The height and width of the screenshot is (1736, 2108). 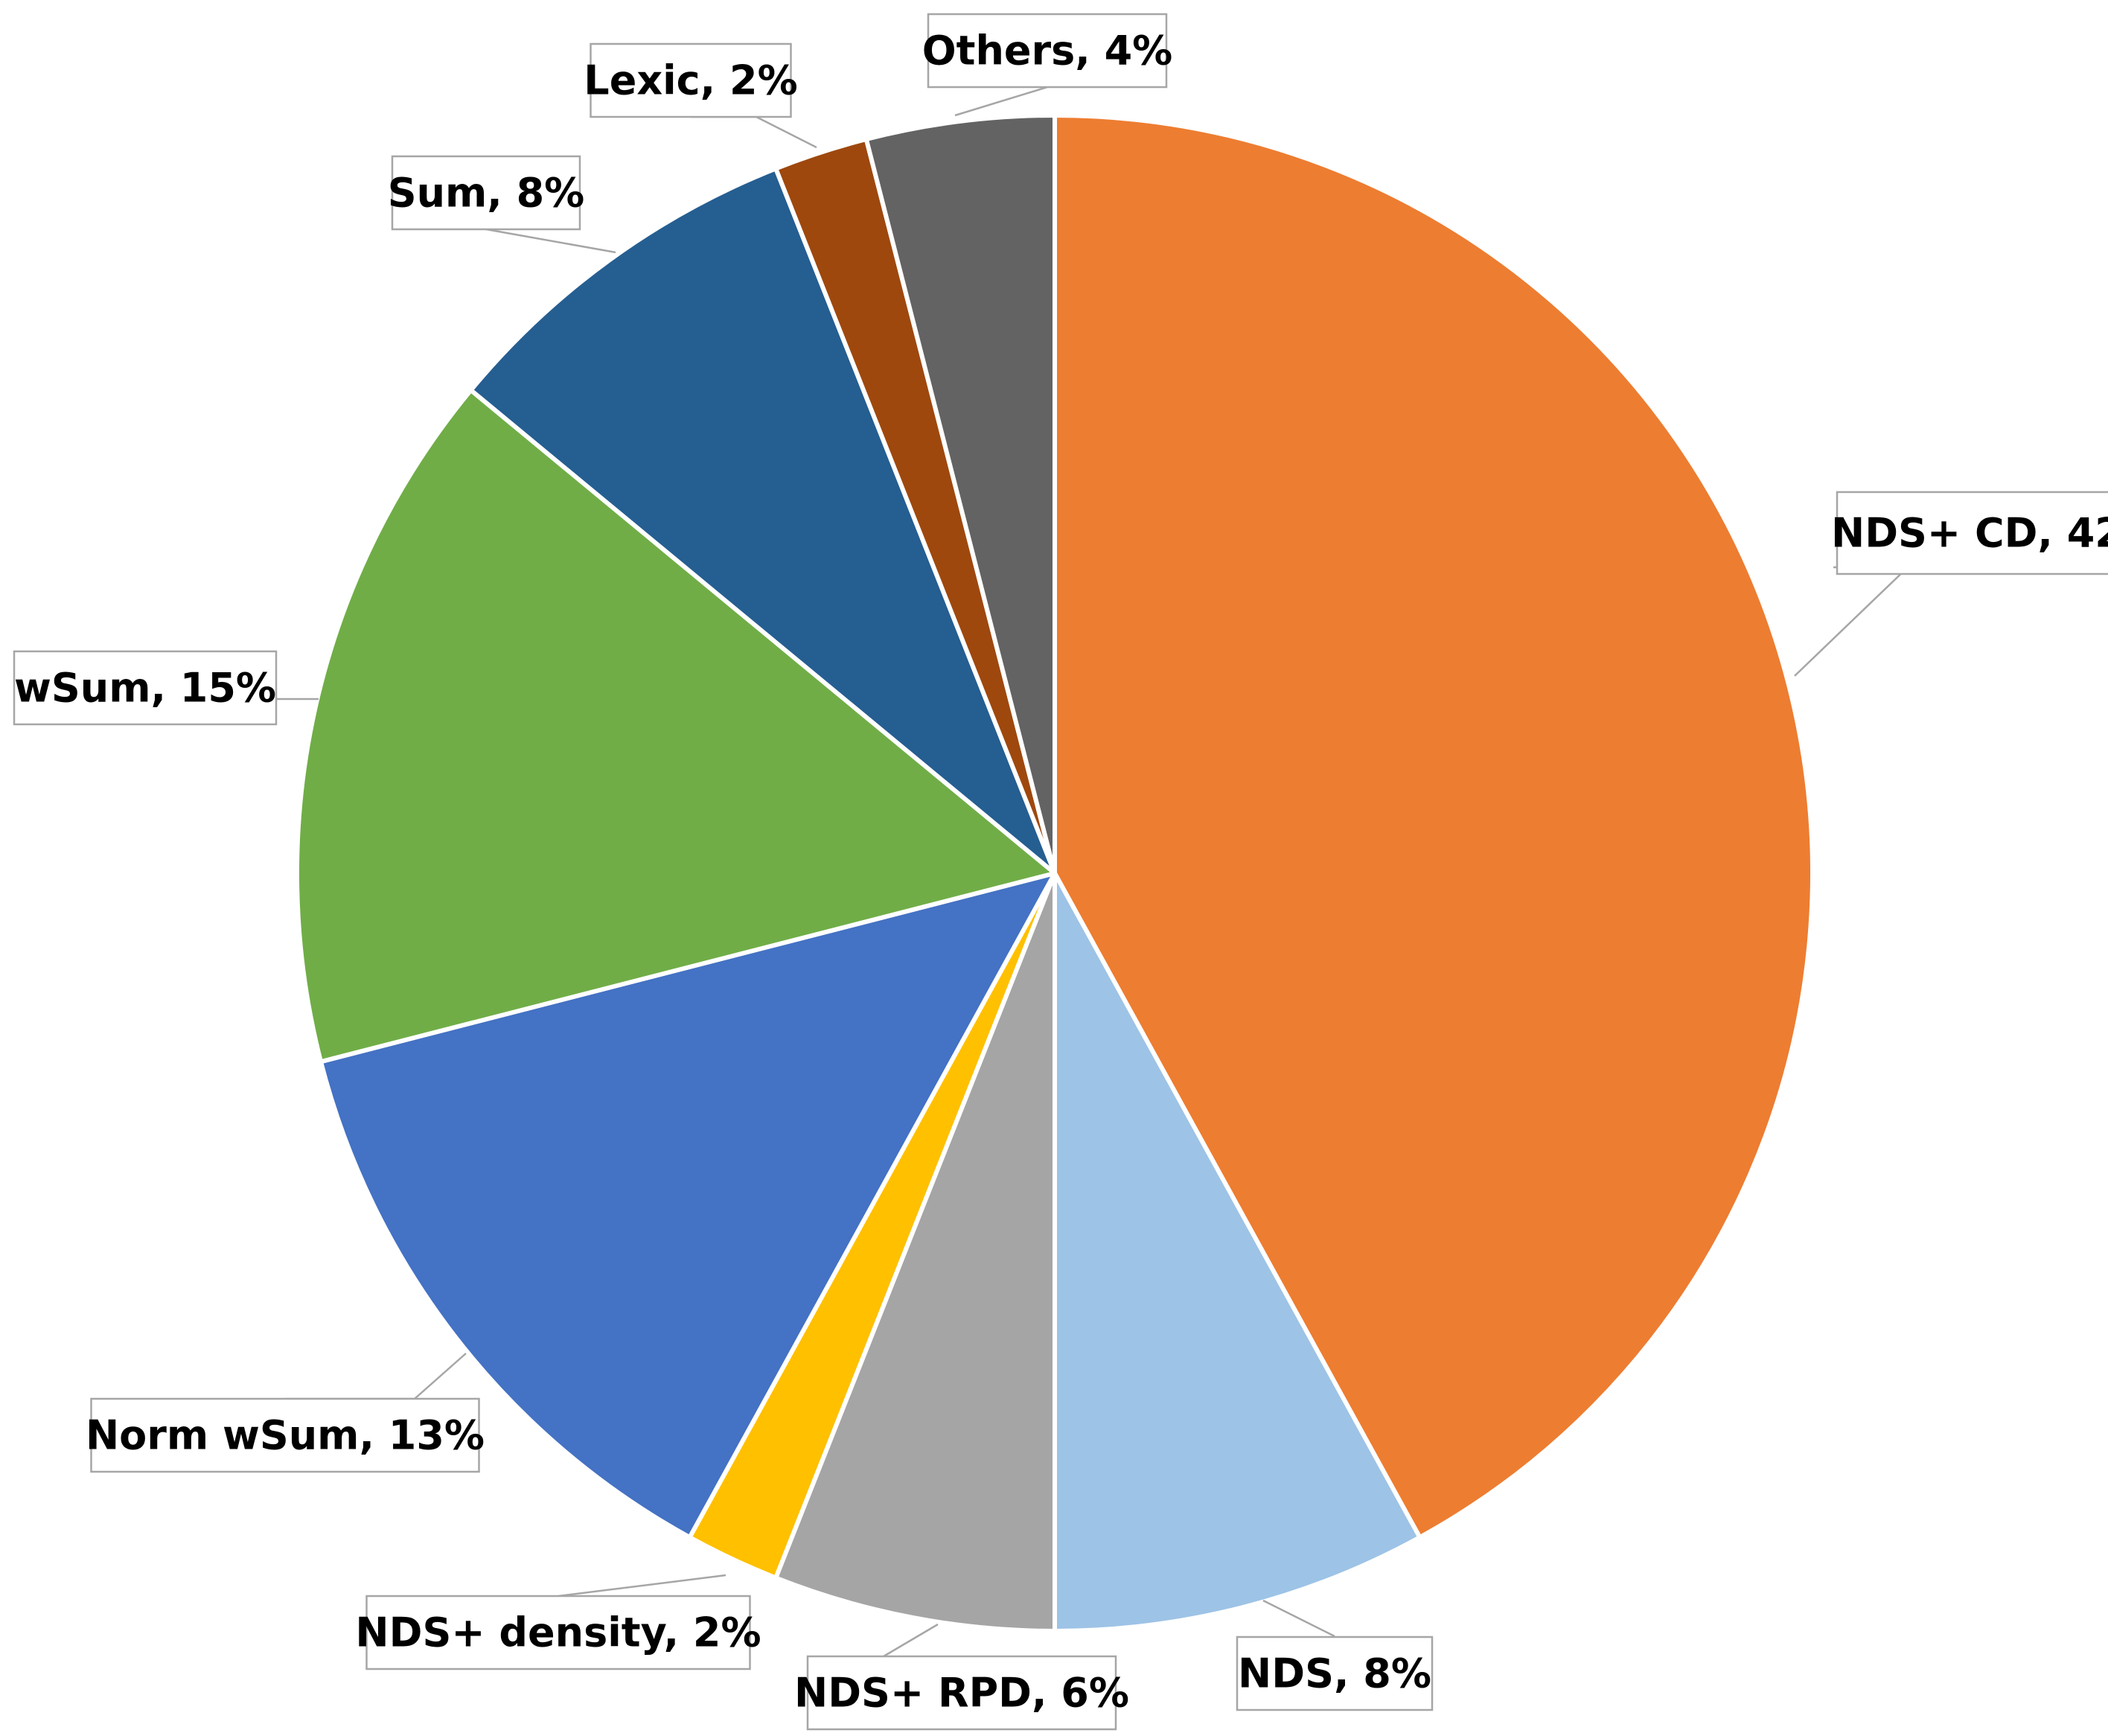 I want to click on pie-slice-sum, so click(x=763, y=520).